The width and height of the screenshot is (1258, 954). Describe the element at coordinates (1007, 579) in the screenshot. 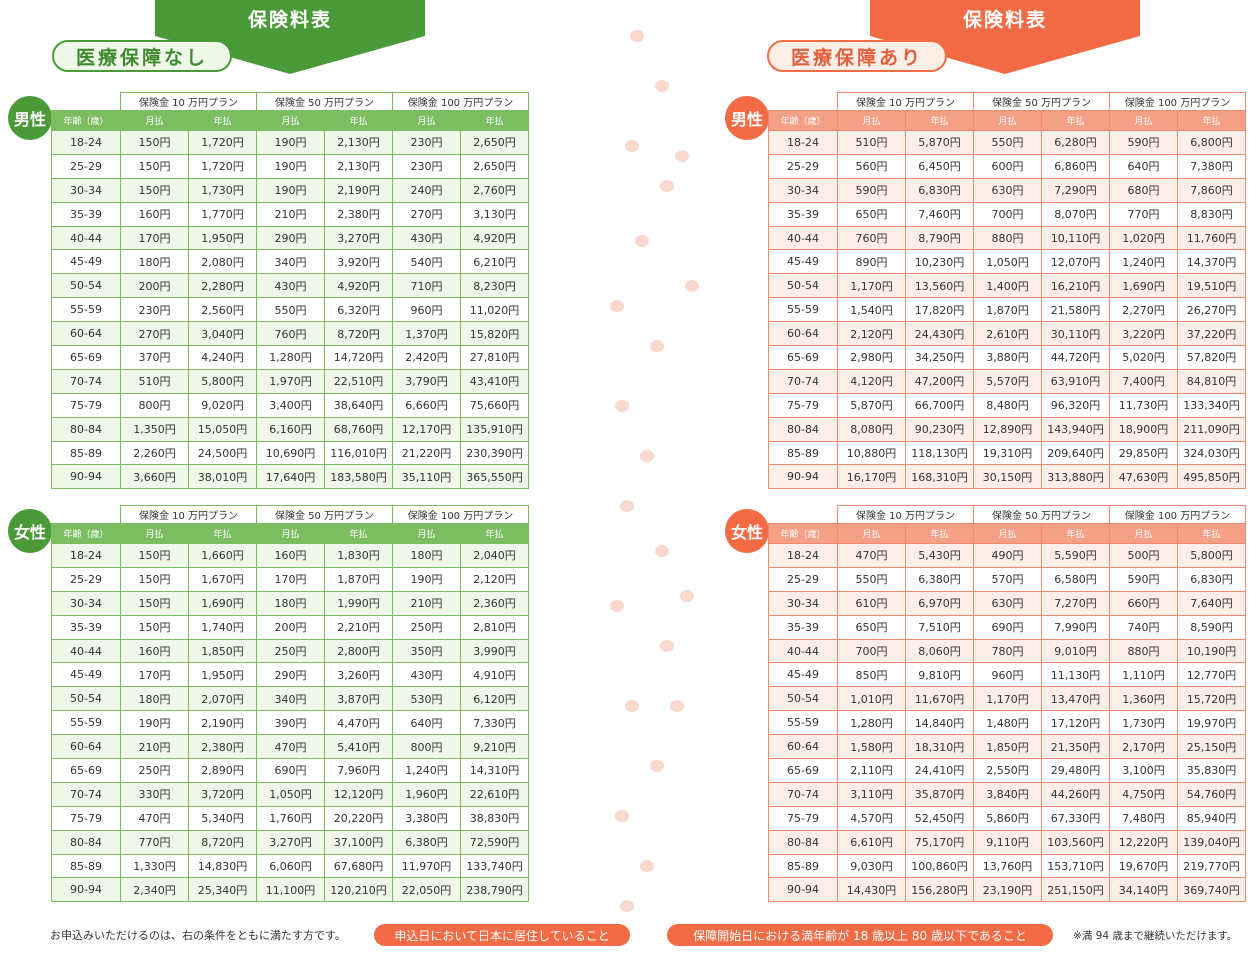

I see `data-row: 25-29 550円 6,380円 570円 6,580円 590円 6,830円` at that location.